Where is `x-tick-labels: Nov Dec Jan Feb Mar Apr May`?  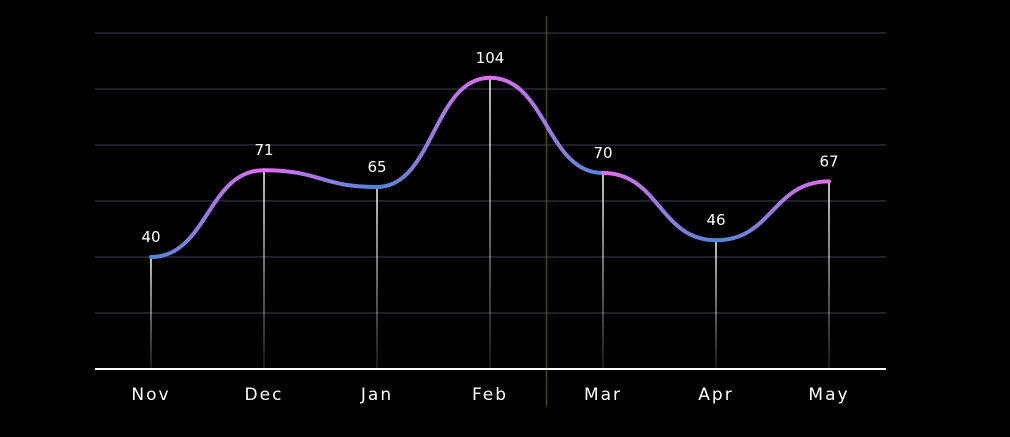
x-tick-labels: Nov Dec Jan Feb Mar Apr May is located at coordinates (490, 395).